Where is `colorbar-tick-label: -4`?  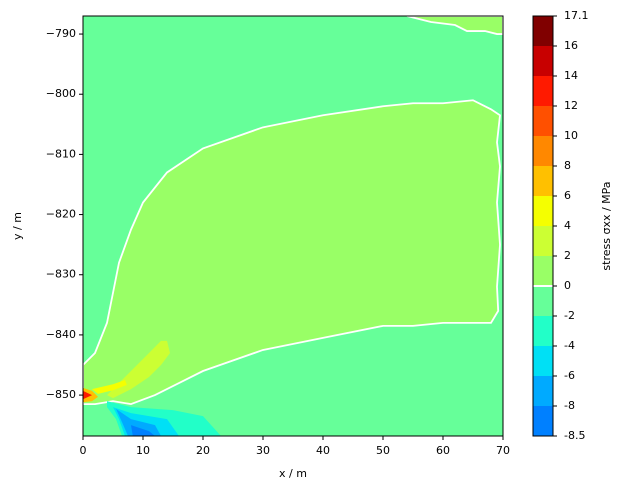 colorbar-tick-label: -4 is located at coordinates (569, 345).